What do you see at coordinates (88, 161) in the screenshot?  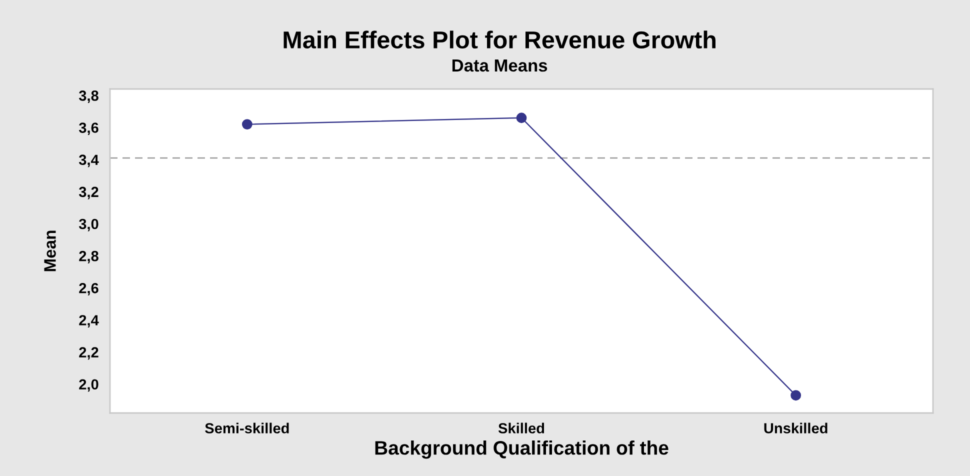 I see `y-tick-label: 3,4` at bounding box center [88, 161].